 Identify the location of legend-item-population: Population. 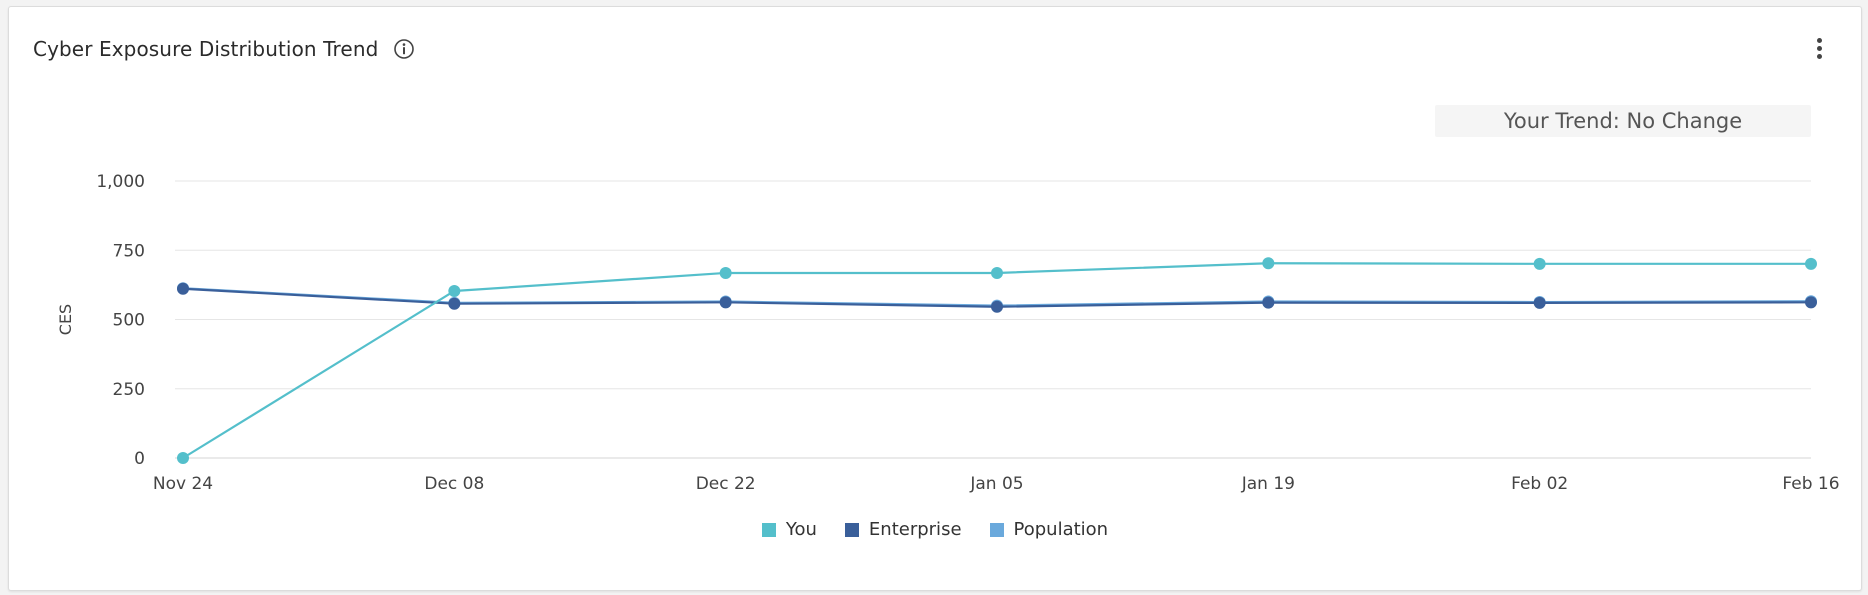
(1049, 529).